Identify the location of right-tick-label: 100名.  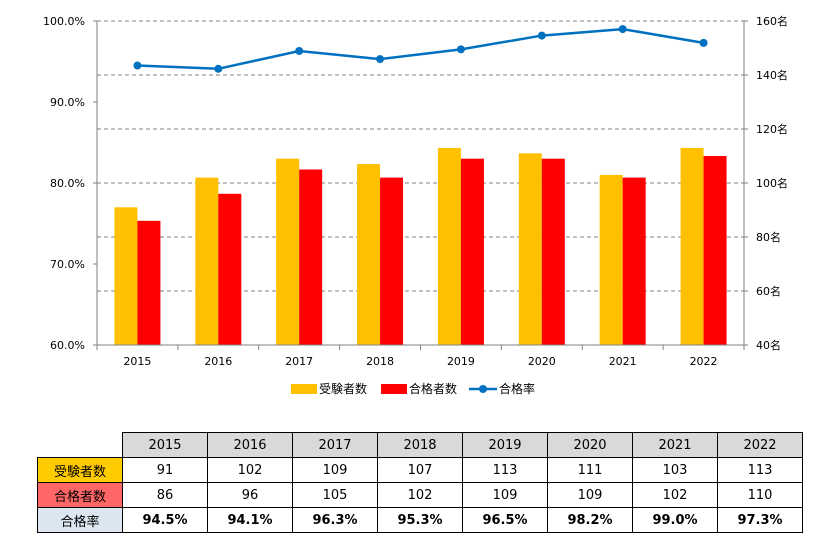
(772, 183).